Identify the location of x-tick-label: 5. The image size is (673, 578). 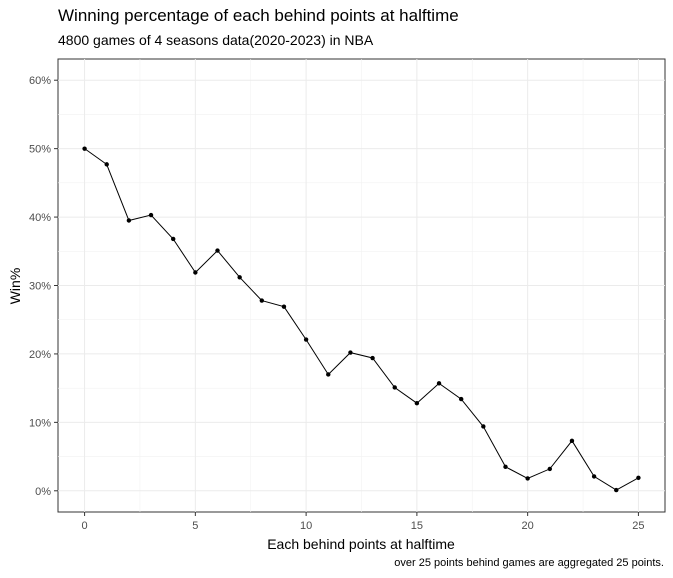
(195, 526).